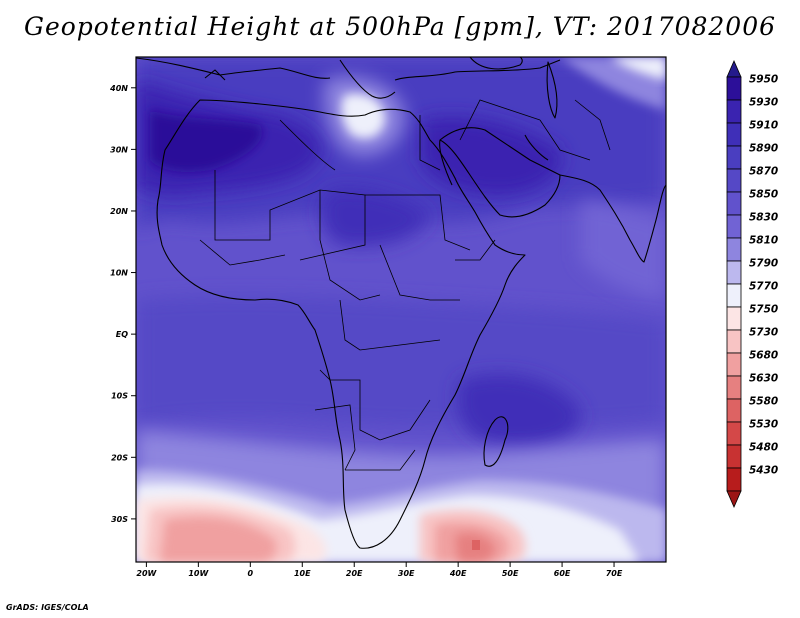 Image resolution: width=800 pixels, height=618 pixels. Describe the element at coordinates (763, 195) in the screenshot. I see `colorbar-label: 5850` at that location.